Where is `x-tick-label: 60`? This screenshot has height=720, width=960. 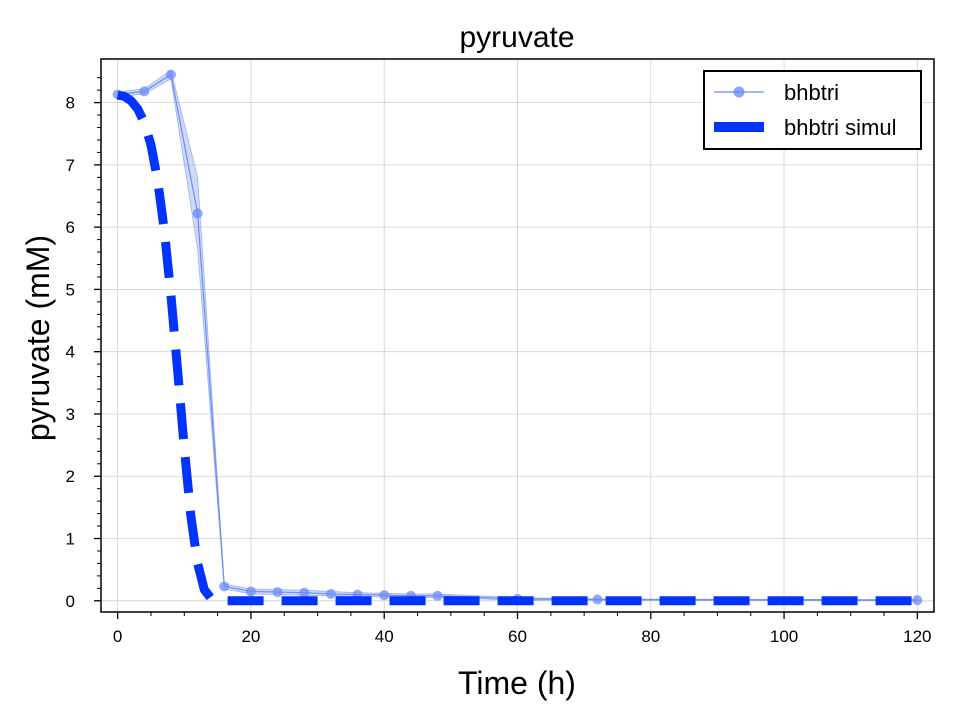
x-tick-label: 60 is located at coordinates (517, 636).